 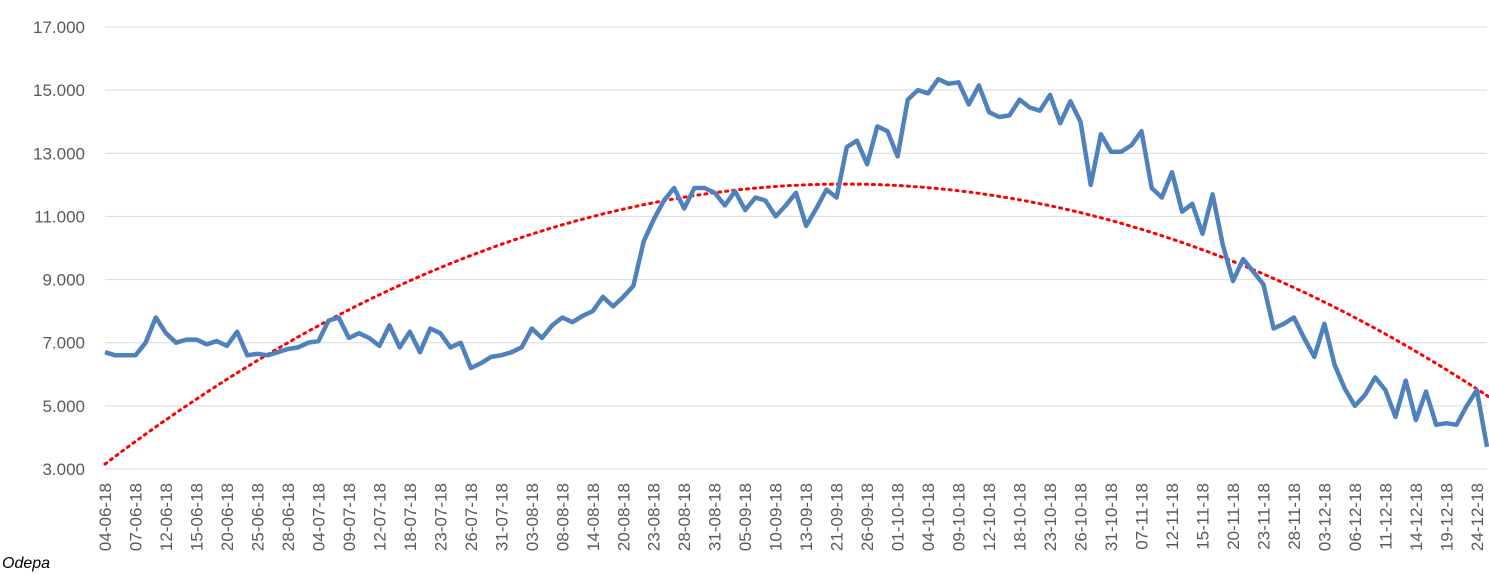 What do you see at coordinates (989, 517) in the screenshot?
I see `x-tick-label: 12-10-18` at bounding box center [989, 517].